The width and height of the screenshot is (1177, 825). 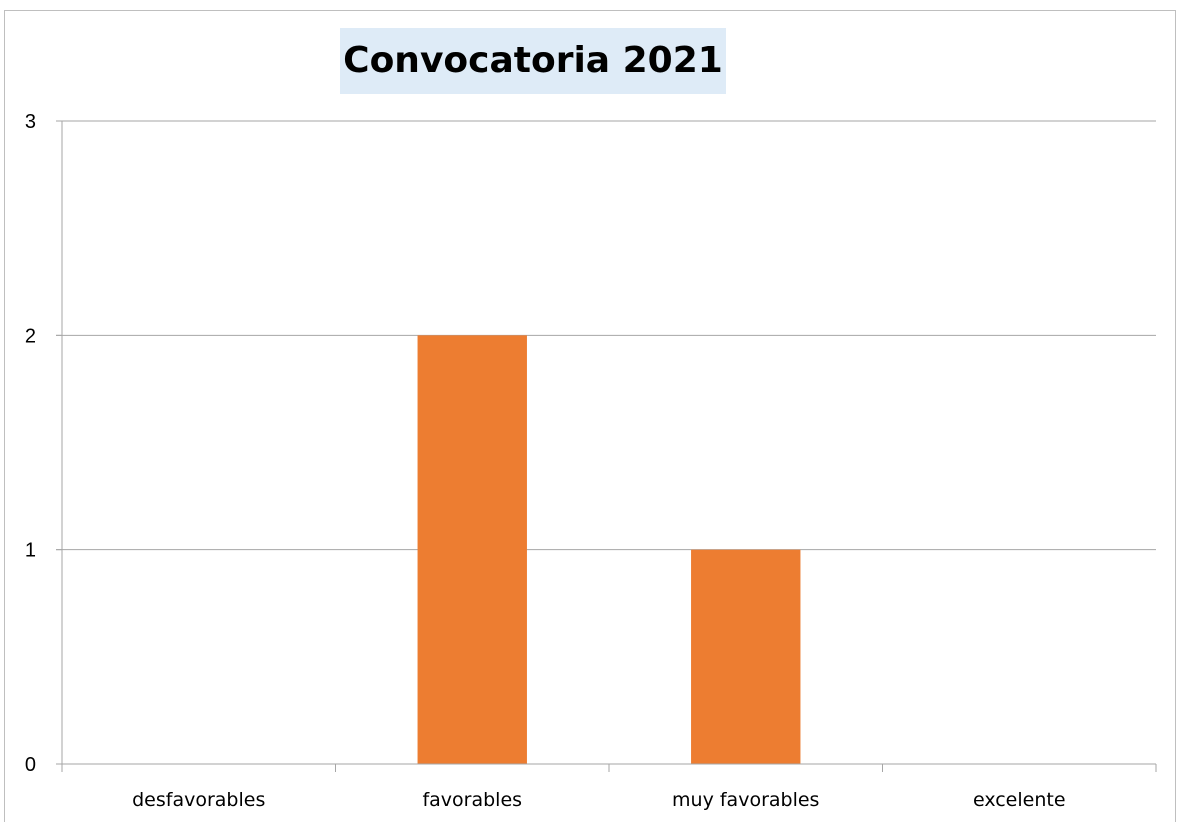 What do you see at coordinates (30, 551) in the screenshot?
I see `y-tick-label: 1` at bounding box center [30, 551].